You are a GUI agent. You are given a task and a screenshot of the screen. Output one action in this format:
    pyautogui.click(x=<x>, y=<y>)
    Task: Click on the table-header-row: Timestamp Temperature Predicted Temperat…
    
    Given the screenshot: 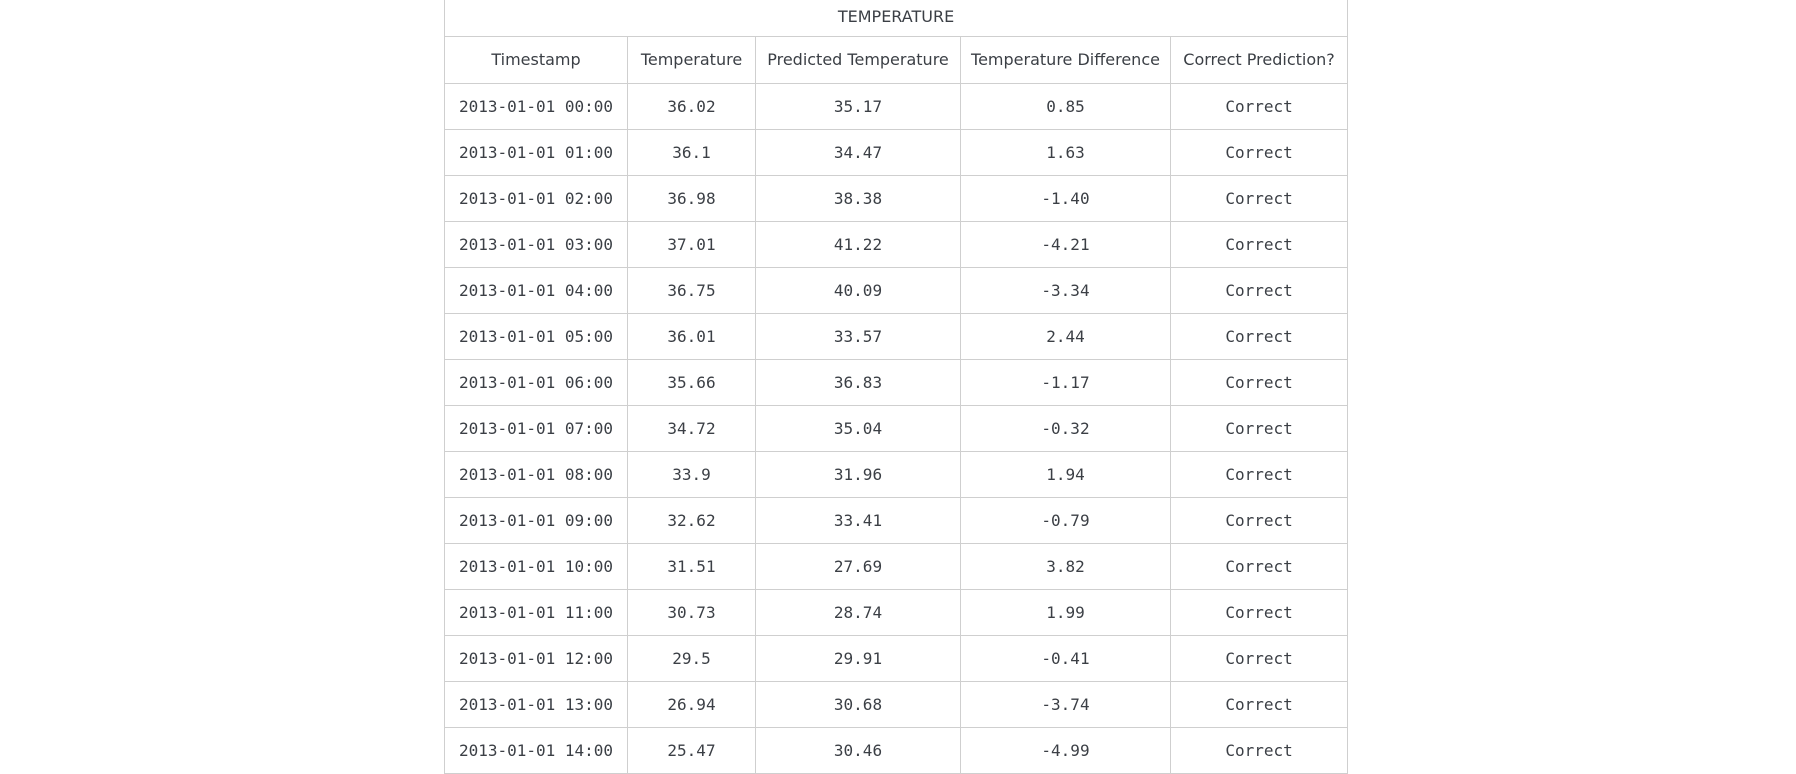 What is the action you would take?
    pyautogui.click(x=896, y=59)
    